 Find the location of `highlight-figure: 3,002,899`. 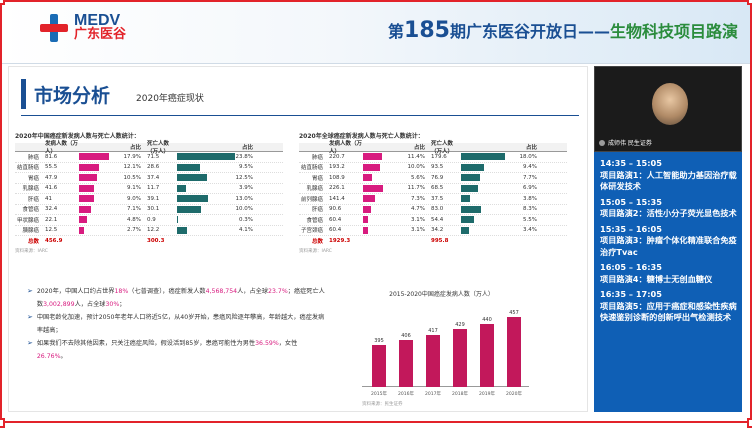

highlight-figure: 3,002,899 is located at coordinates (59, 304).